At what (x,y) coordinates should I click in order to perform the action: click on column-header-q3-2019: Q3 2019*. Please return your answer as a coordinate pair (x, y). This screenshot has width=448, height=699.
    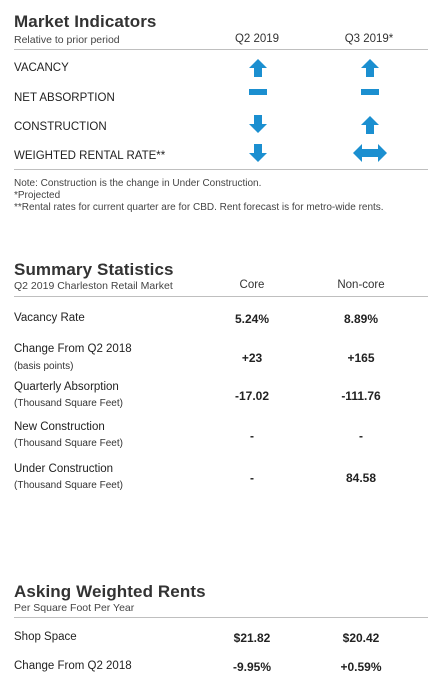
    Looking at the image, I should click on (369, 39).